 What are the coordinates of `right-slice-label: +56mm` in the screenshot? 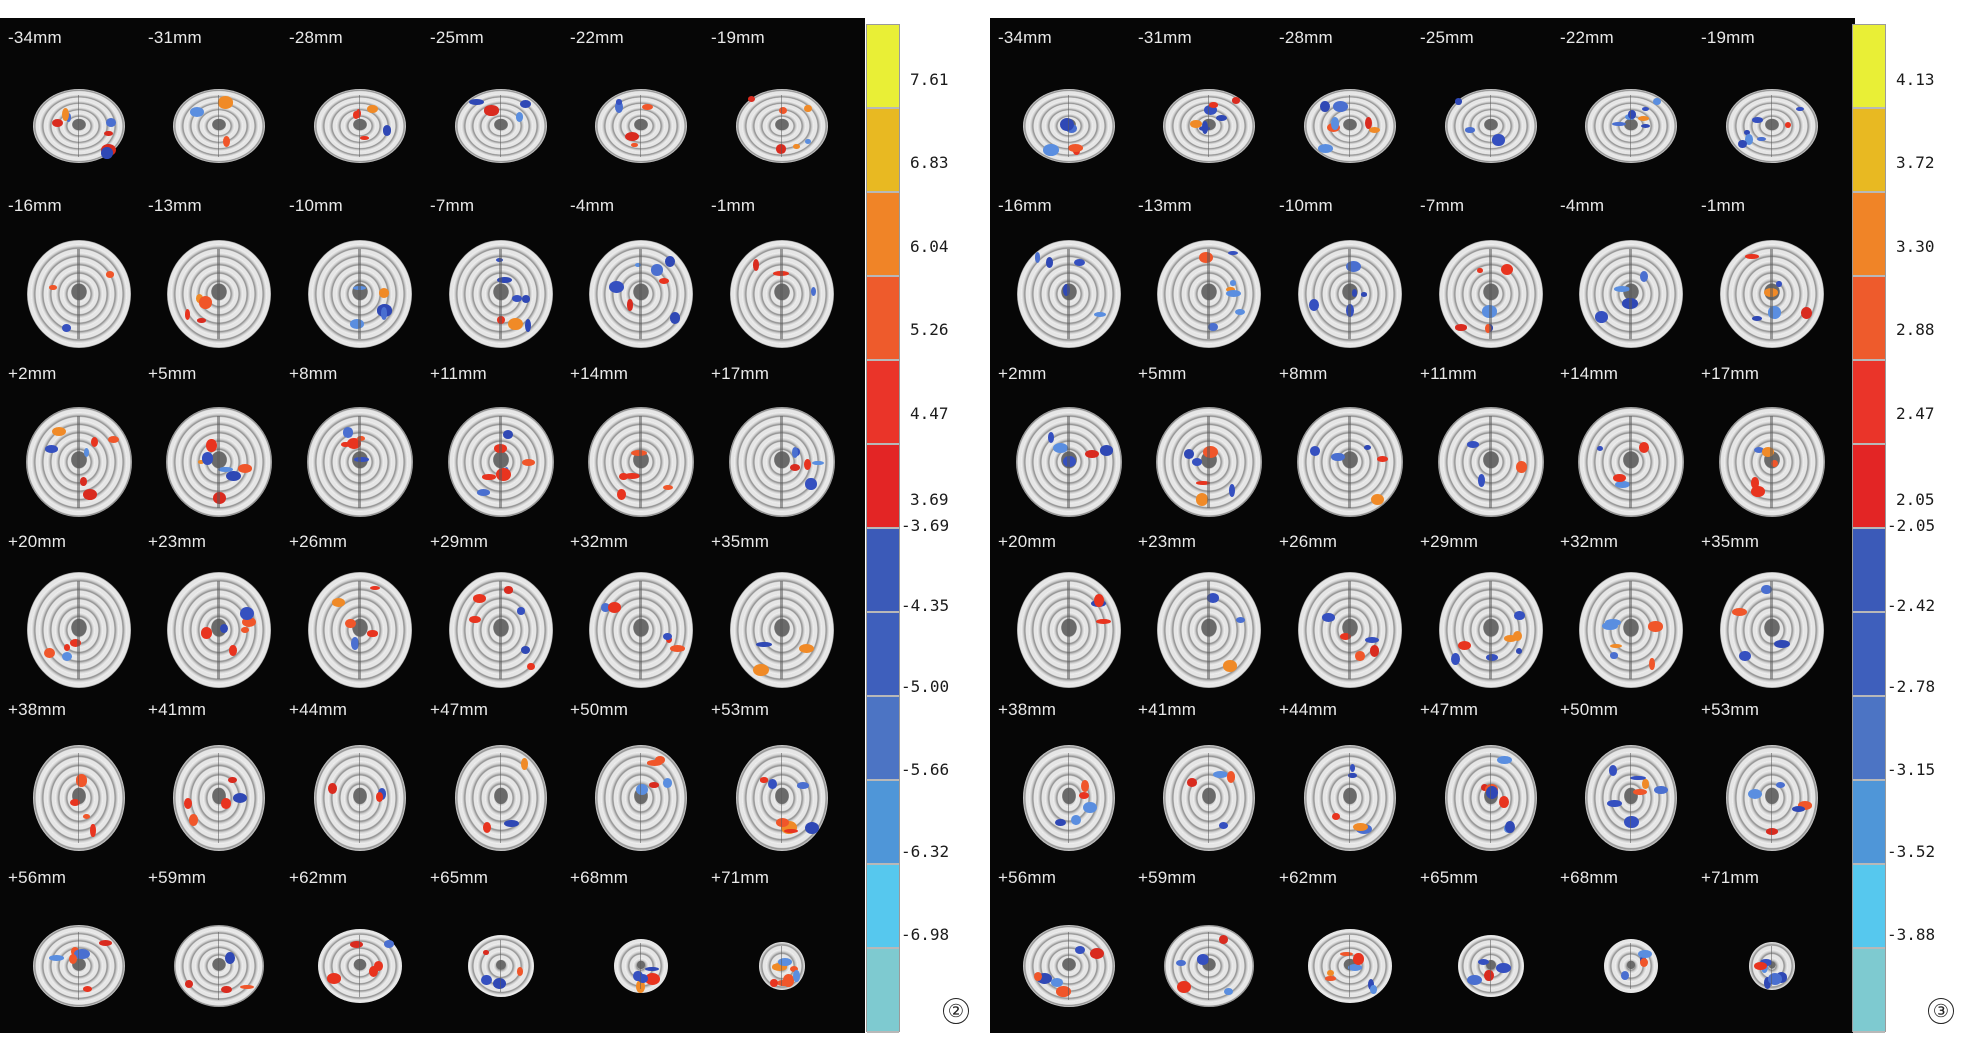 It's located at (1027, 877).